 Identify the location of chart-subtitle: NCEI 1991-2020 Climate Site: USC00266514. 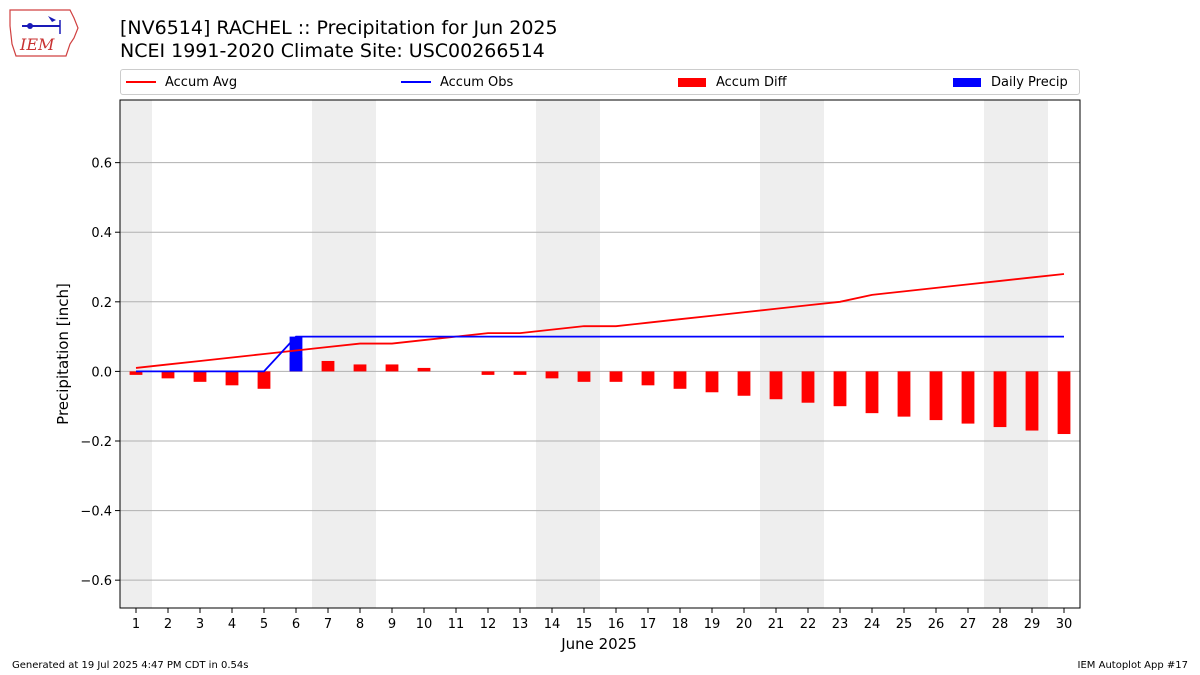
(332, 51).